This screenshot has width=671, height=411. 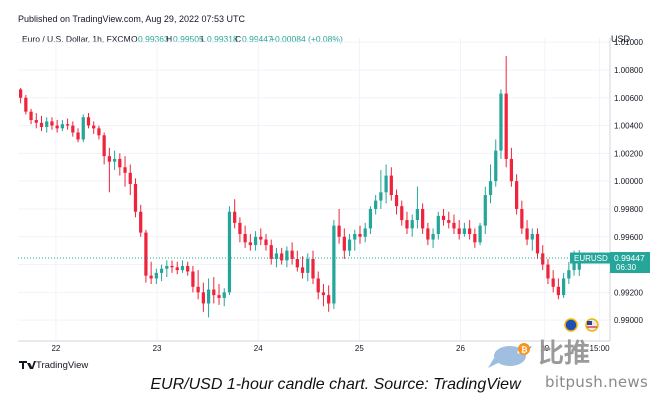 I want to click on watermark-cn: 比推, so click(x=564, y=354).